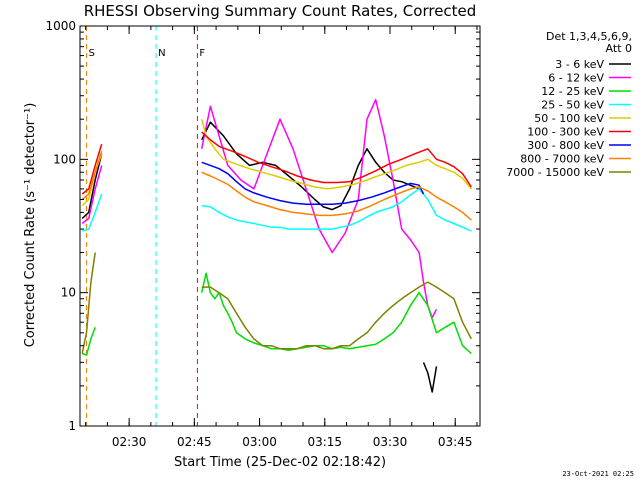  What do you see at coordinates (324, 442) in the screenshot?
I see `x-tick-label-3: 03:15` at bounding box center [324, 442].